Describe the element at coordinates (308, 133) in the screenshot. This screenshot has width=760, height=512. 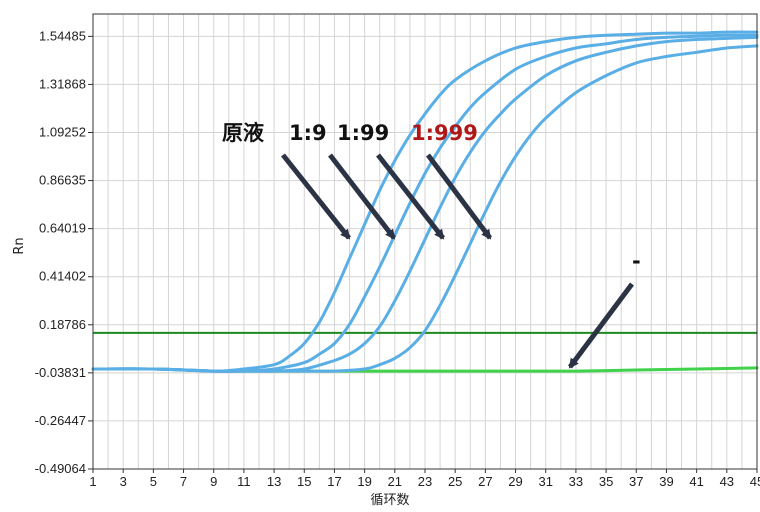
I see `annotation-label-1-9: 1:9` at that location.